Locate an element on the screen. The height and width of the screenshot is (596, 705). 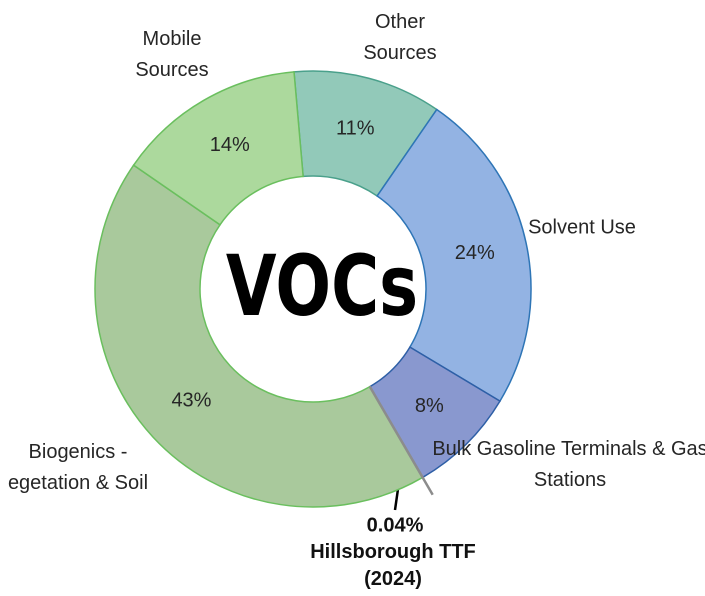
category-label: Mobile Sources is located at coordinates (172, 54).